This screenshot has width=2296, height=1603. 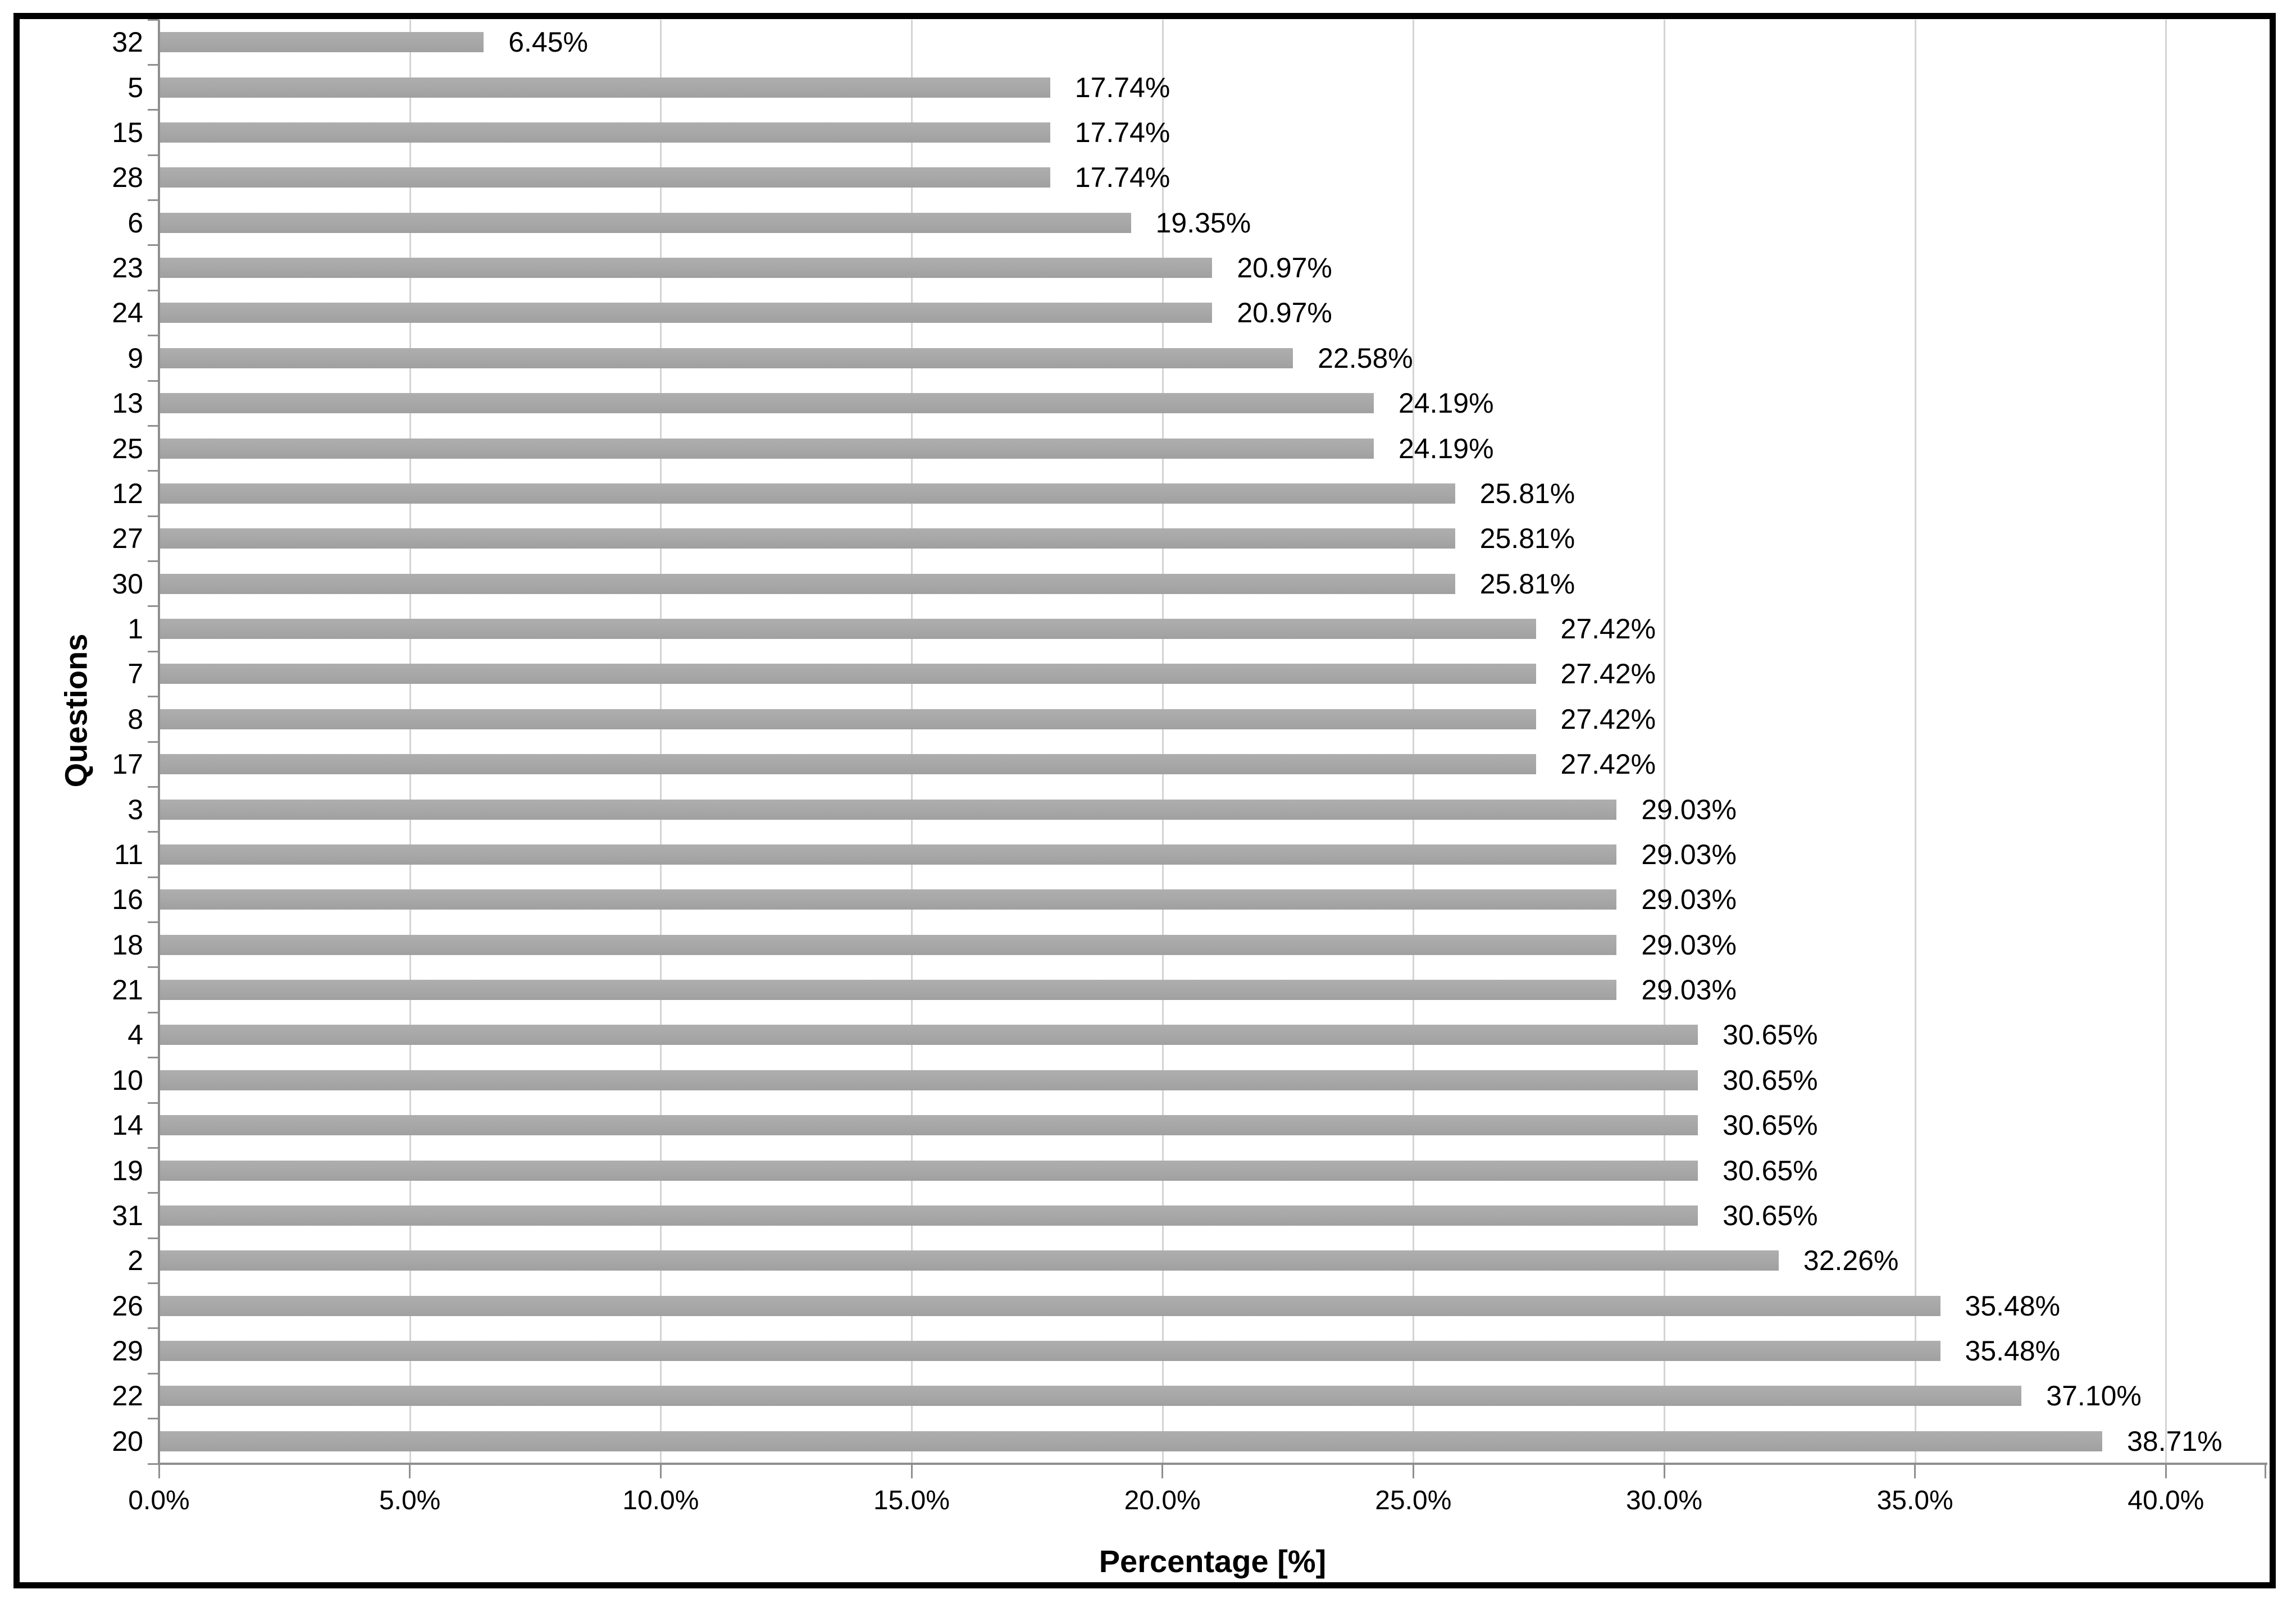 I want to click on value-label: 37.10%, so click(x=2094, y=1396).